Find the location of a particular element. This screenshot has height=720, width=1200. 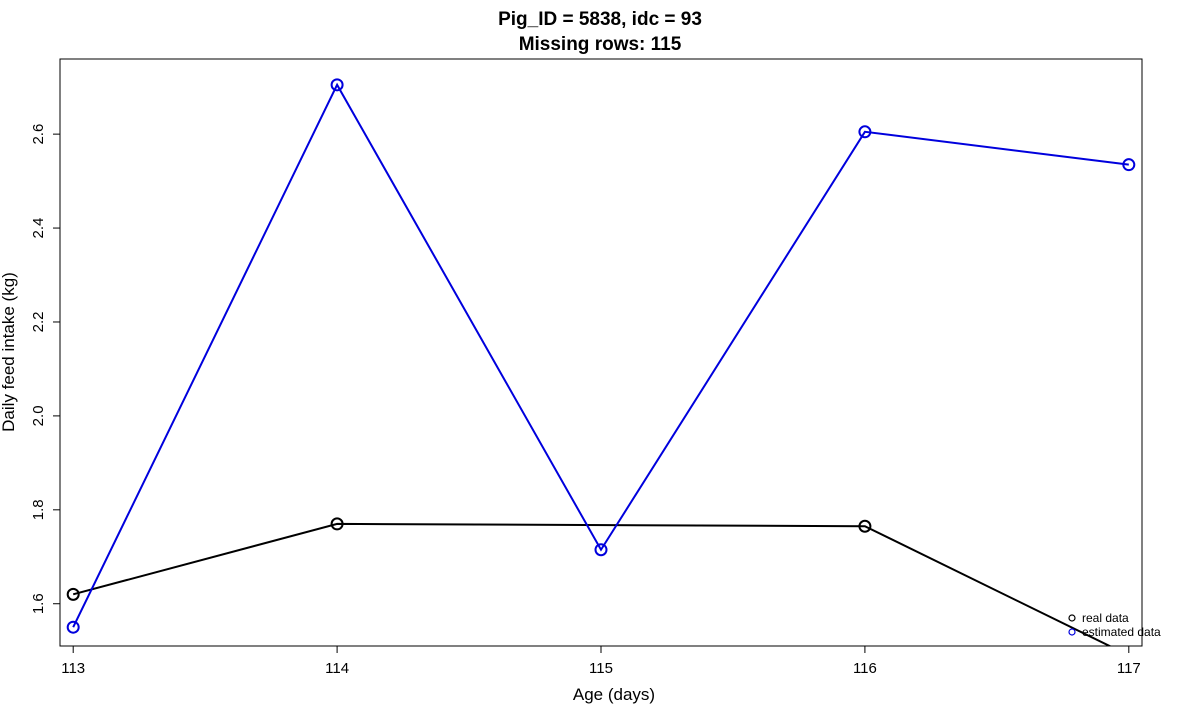

chart-subtitle: Missing rows: 115 is located at coordinates (600, 44).